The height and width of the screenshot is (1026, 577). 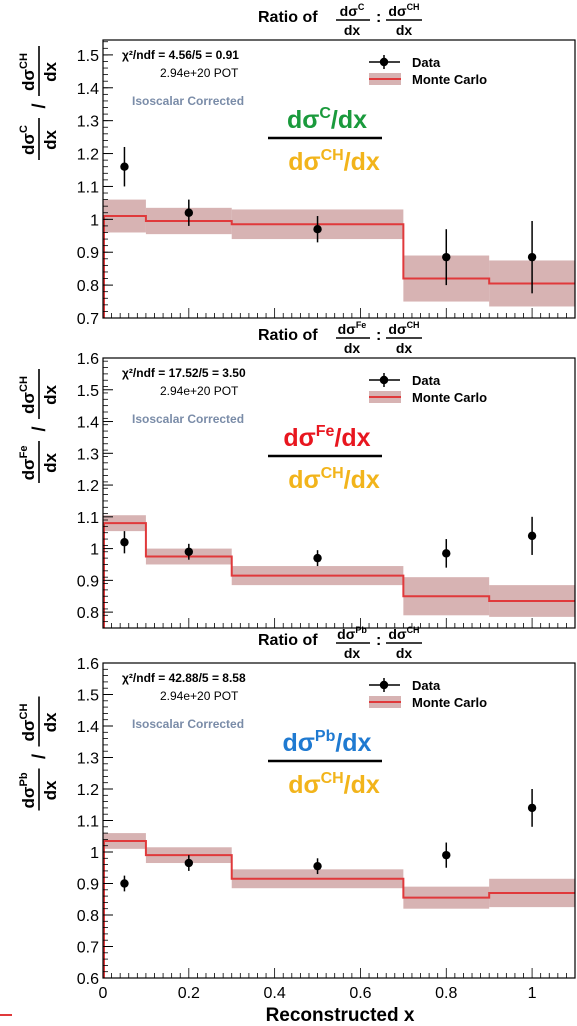 What do you see at coordinates (88, 664) in the screenshot?
I see `y-tick-label: 1.6` at bounding box center [88, 664].